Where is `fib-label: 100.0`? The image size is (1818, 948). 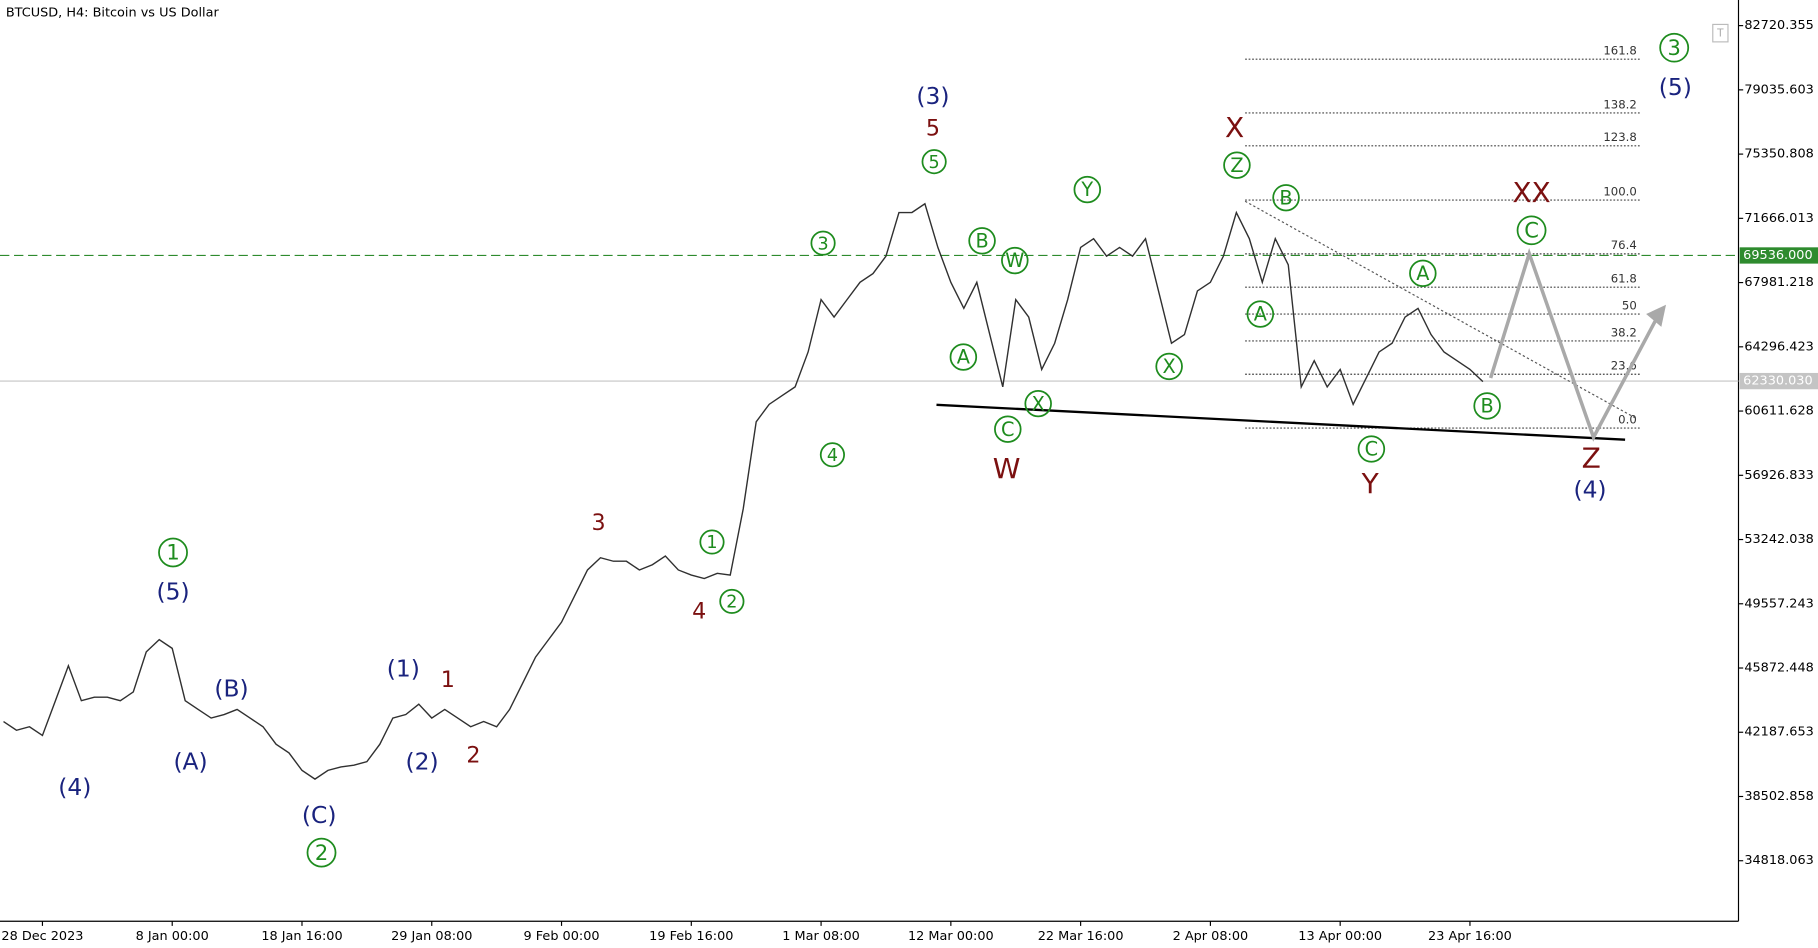 fib-label: 100.0 is located at coordinates (1619, 191).